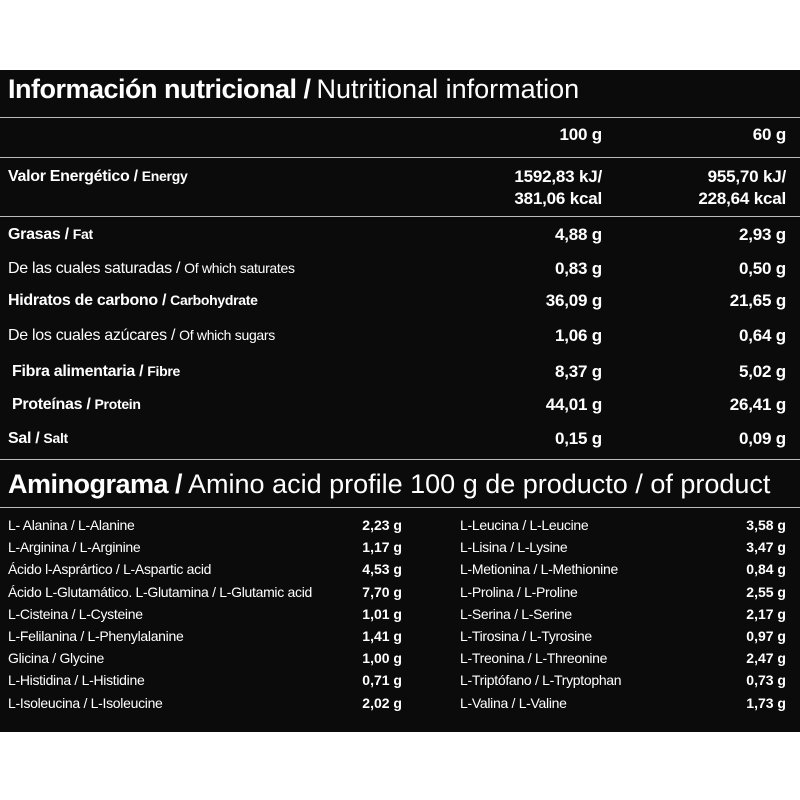 Image resolution: width=800 pixels, height=800 pixels. I want to click on amino-value: 7,70 g, so click(382, 591).